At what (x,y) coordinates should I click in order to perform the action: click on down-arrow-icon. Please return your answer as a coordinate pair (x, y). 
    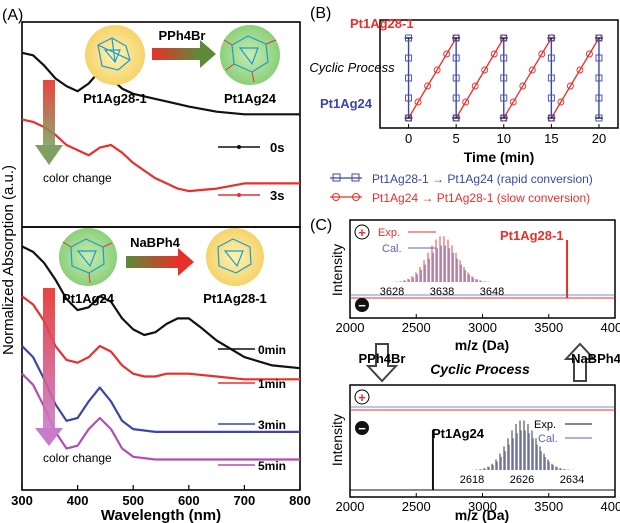
    Looking at the image, I should click on (382, 363).